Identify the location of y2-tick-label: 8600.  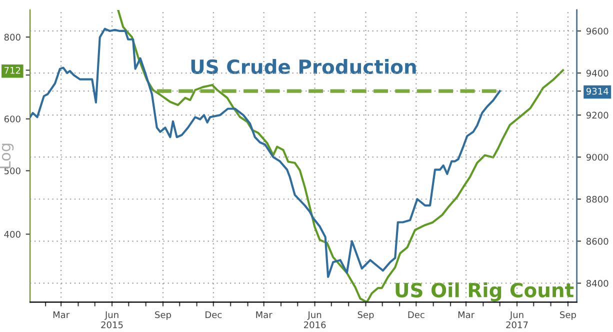
(597, 241).